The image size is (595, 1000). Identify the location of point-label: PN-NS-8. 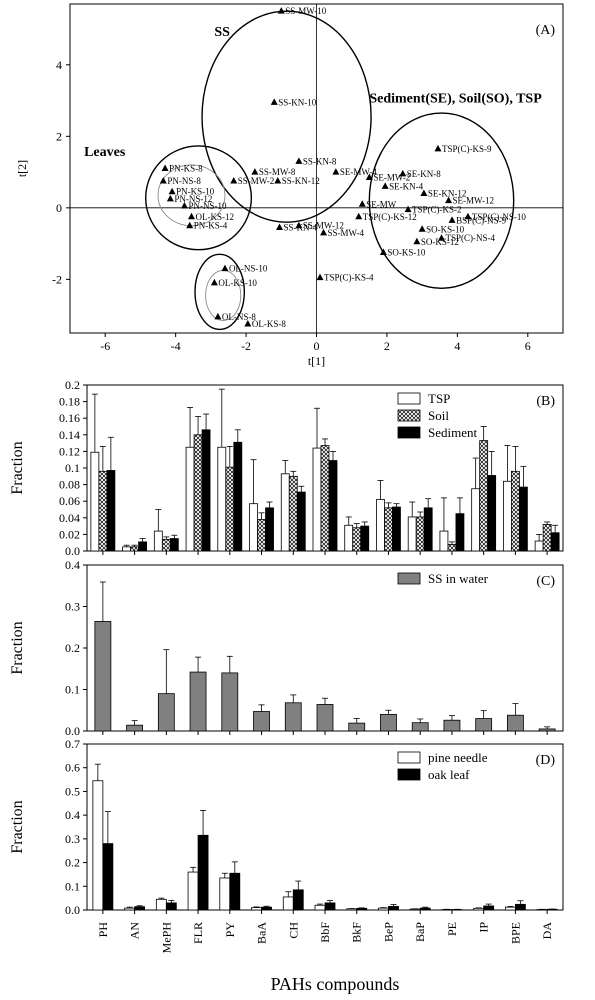
(184, 181).